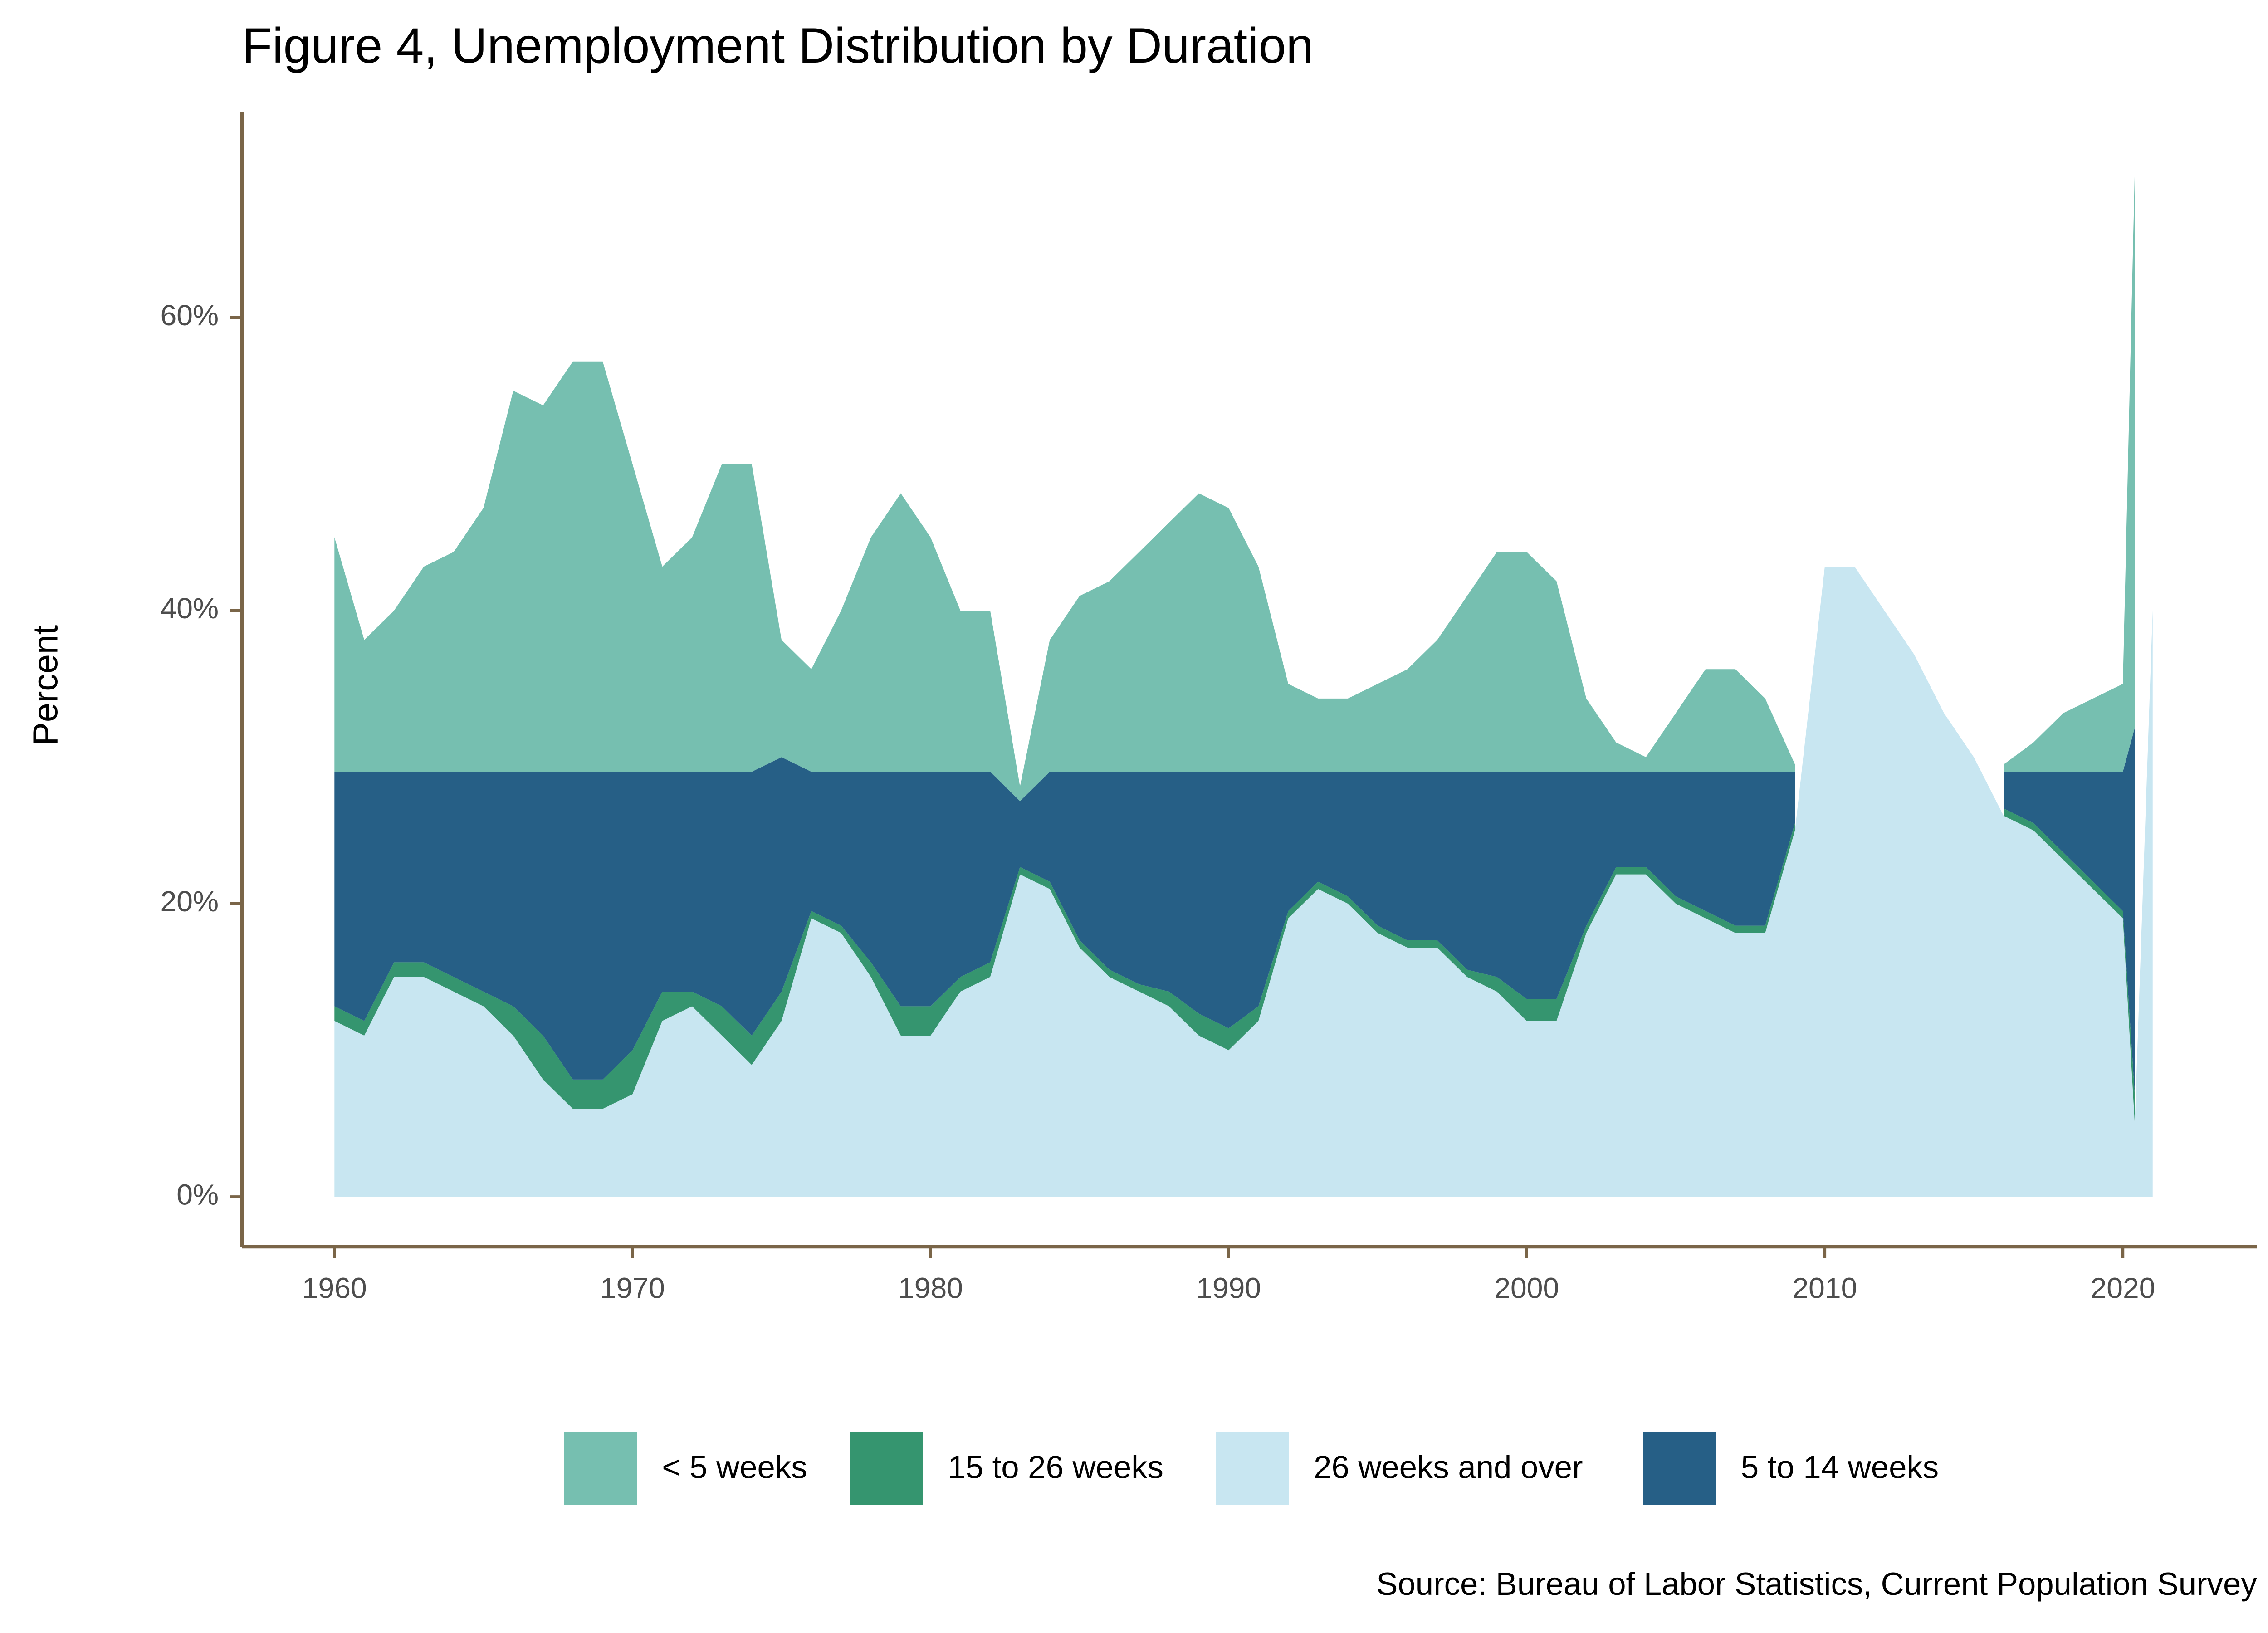  What do you see at coordinates (190, 608) in the screenshot?
I see `y-tick-label: 40%` at bounding box center [190, 608].